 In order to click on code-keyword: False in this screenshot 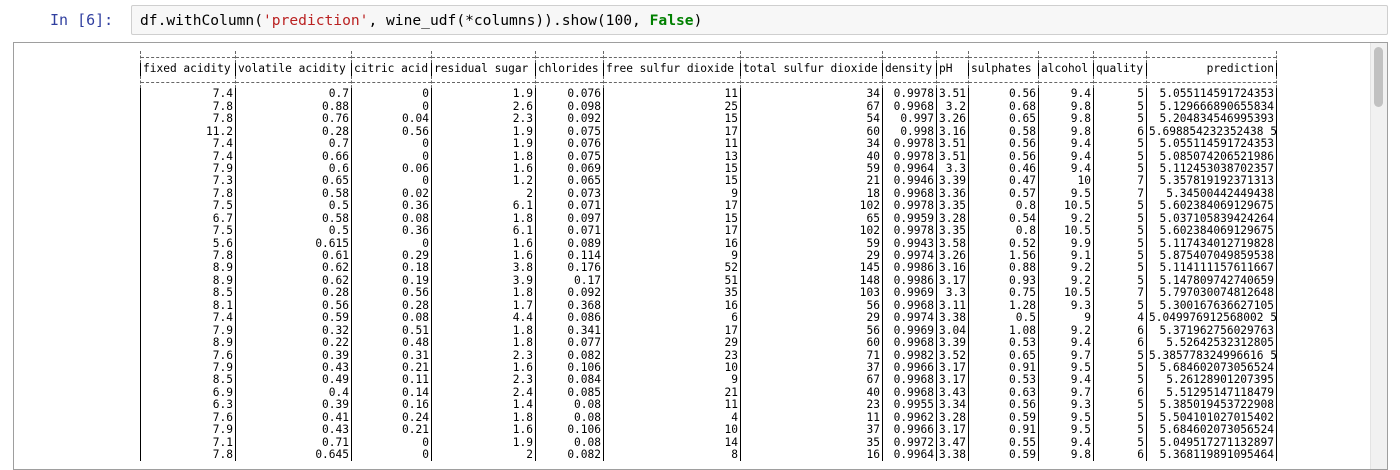, I will do `click(671, 20)`.